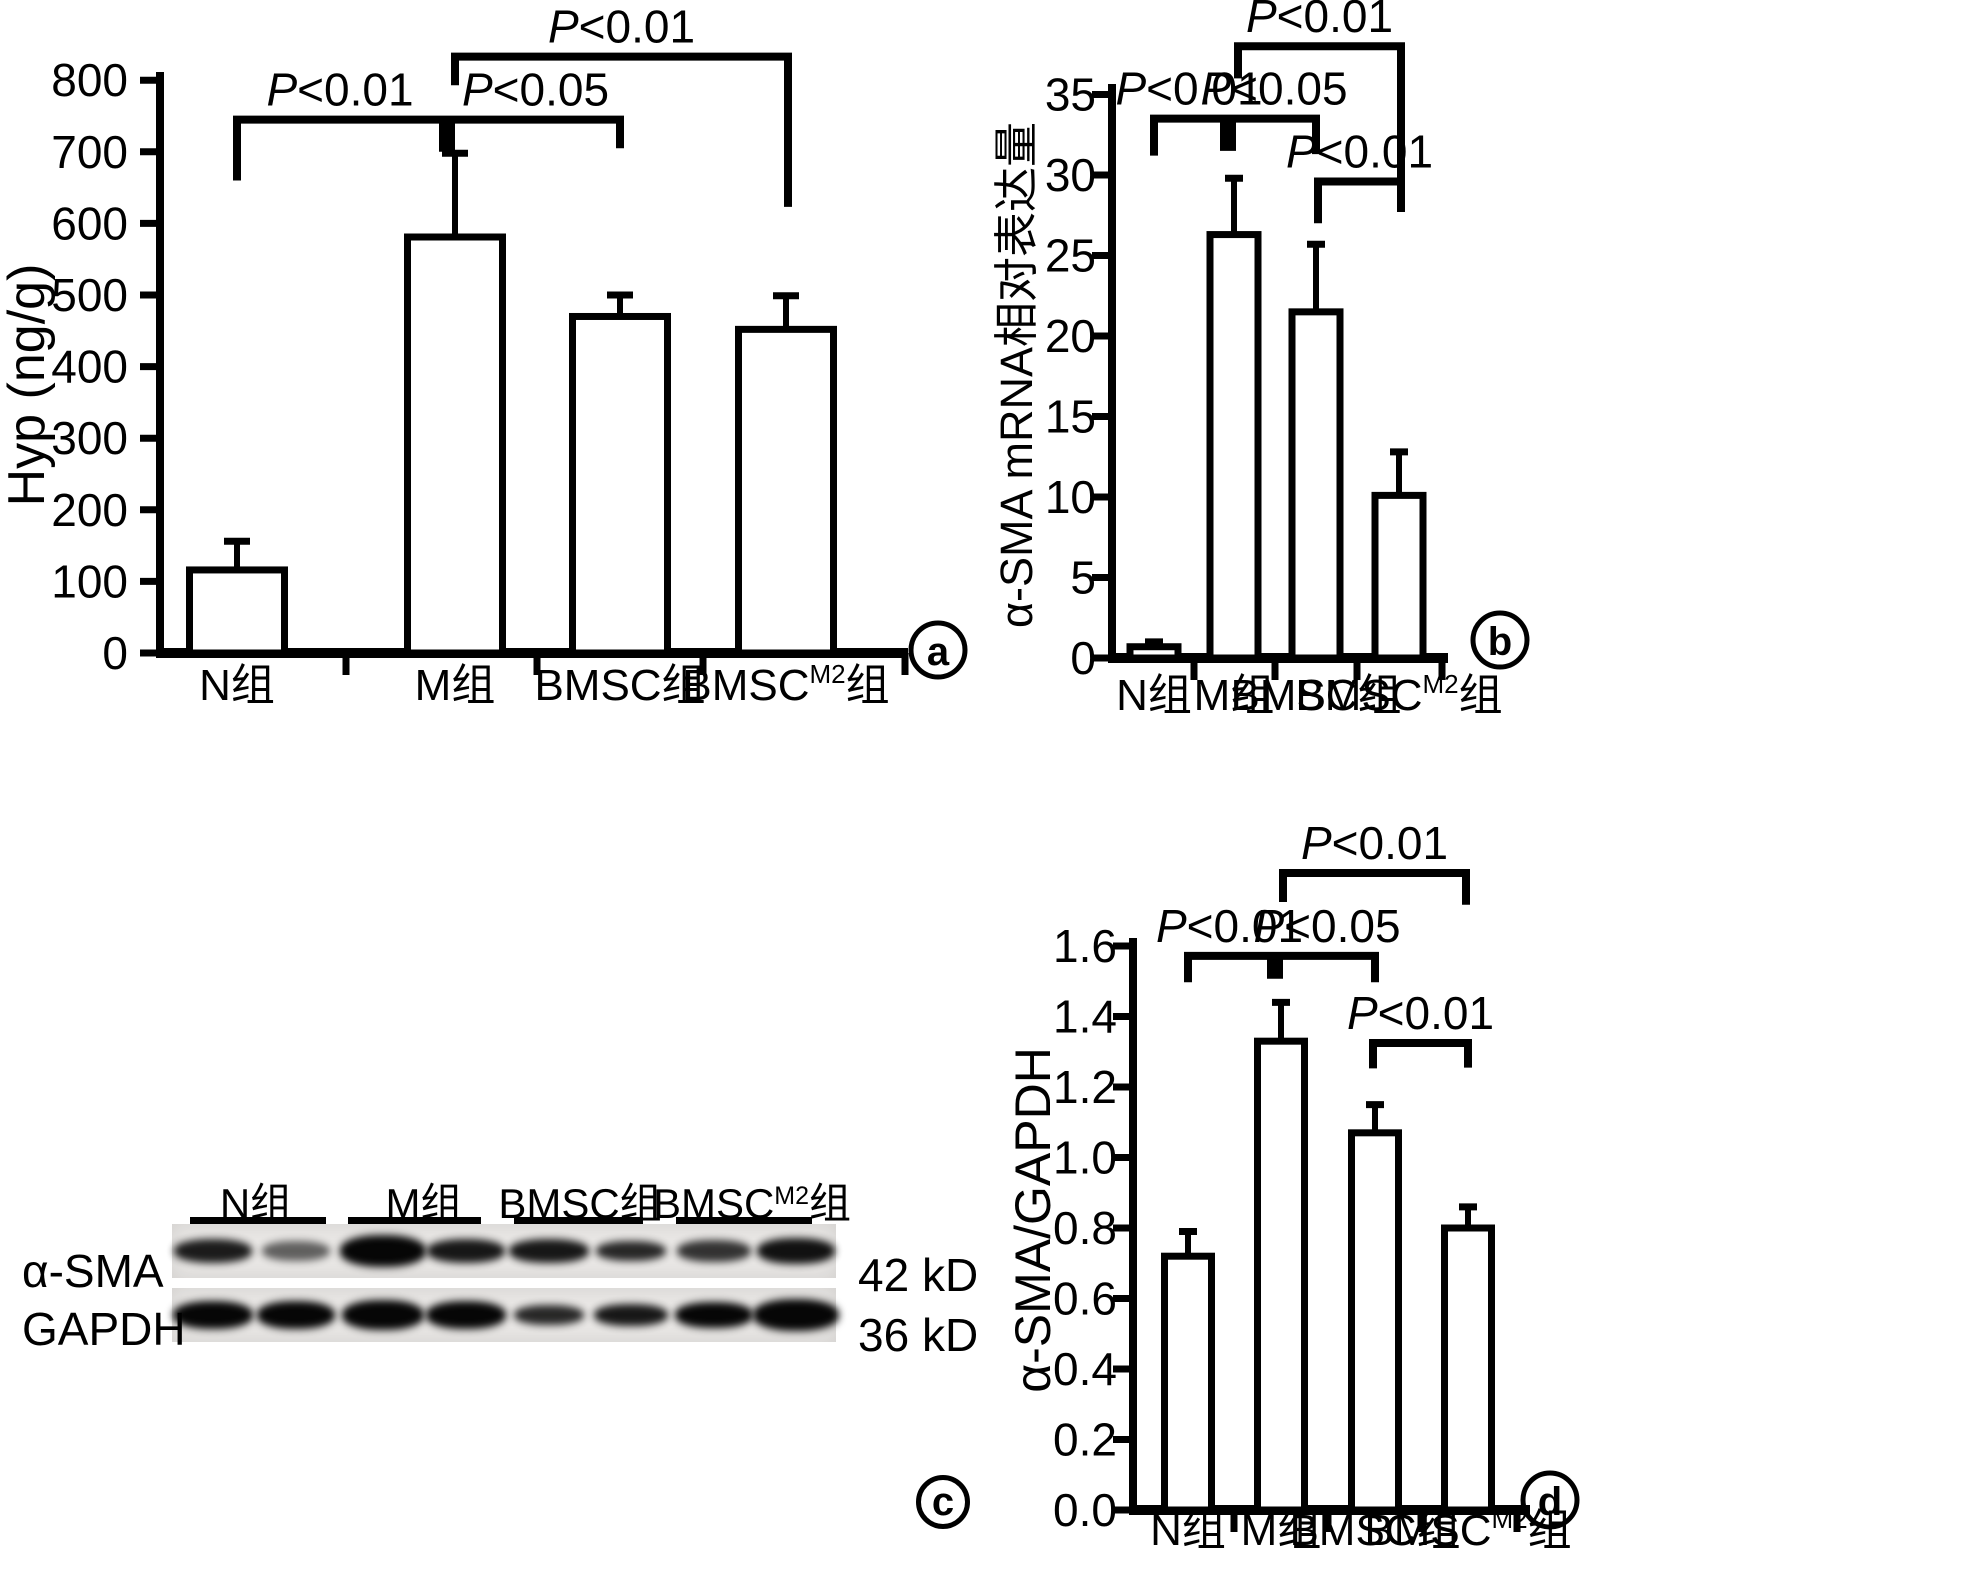  I want to click on panel-letter-circle-d, so click(1550, 1500).